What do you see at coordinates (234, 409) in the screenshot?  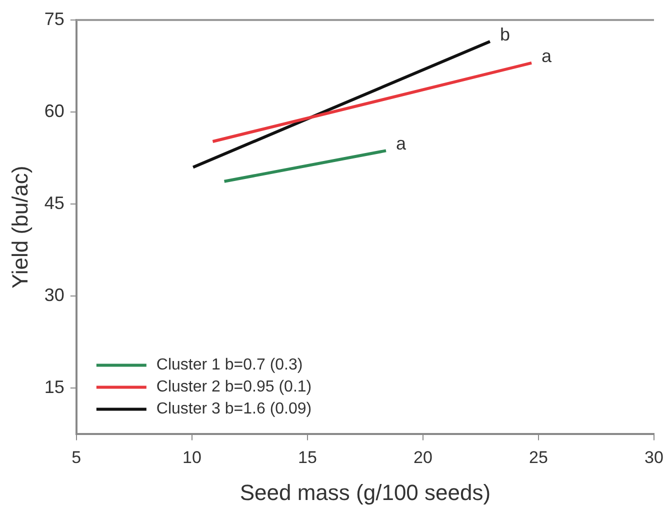 I see `legend-label: Cluster 3 b=1.6 (0.09)` at bounding box center [234, 409].